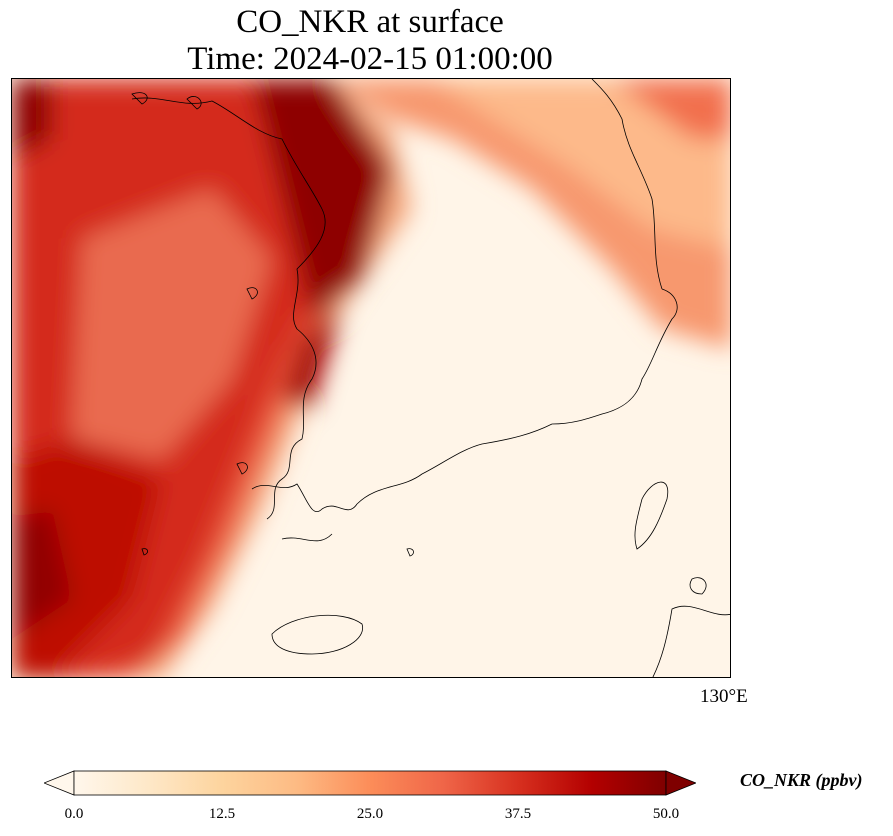 The height and width of the screenshot is (836, 893). I want to click on colorbar, so click(370, 783).